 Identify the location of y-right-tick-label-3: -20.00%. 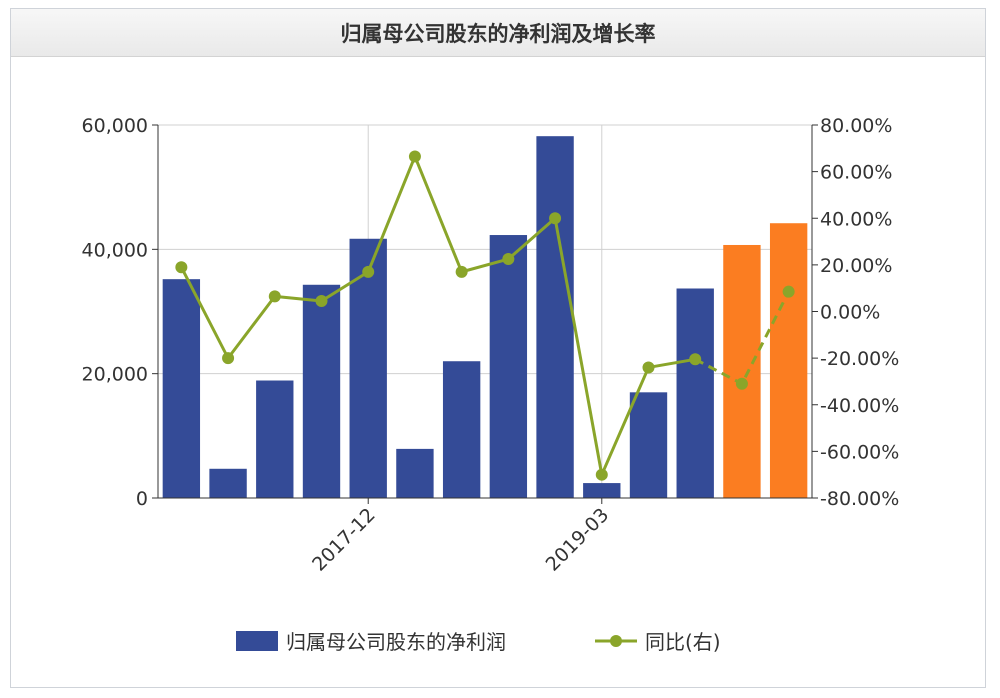
(859, 359).